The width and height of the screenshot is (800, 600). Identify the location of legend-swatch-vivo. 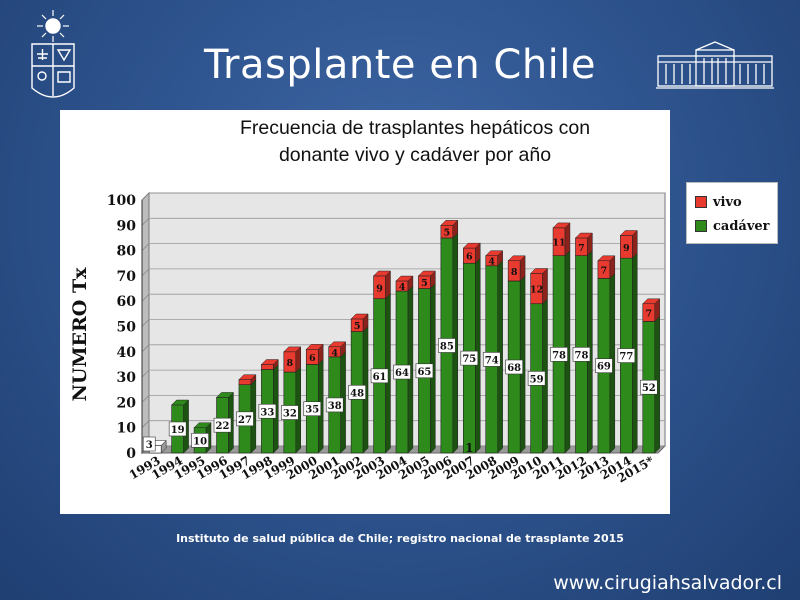
(701, 202).